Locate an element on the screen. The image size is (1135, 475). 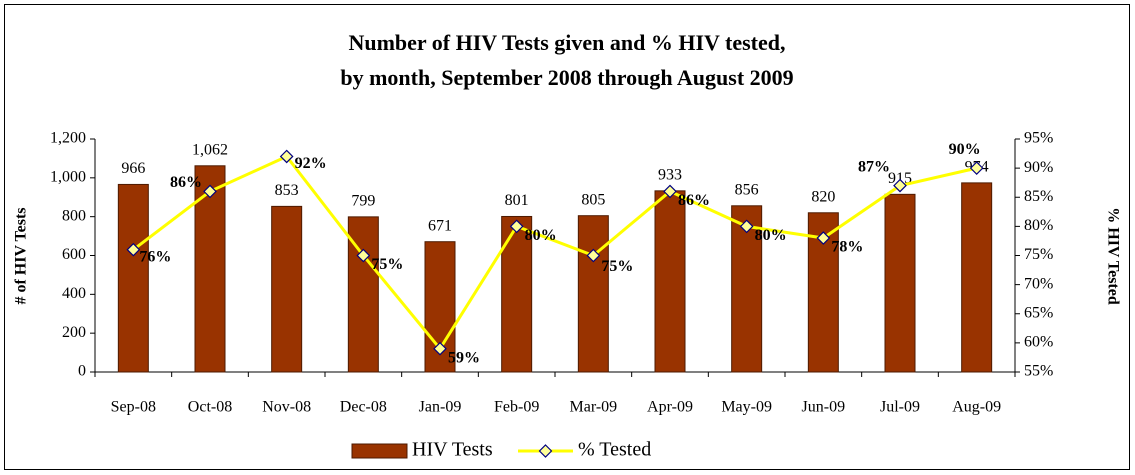
y2-tick-label: 95% is located at coordinates (1038, 138).